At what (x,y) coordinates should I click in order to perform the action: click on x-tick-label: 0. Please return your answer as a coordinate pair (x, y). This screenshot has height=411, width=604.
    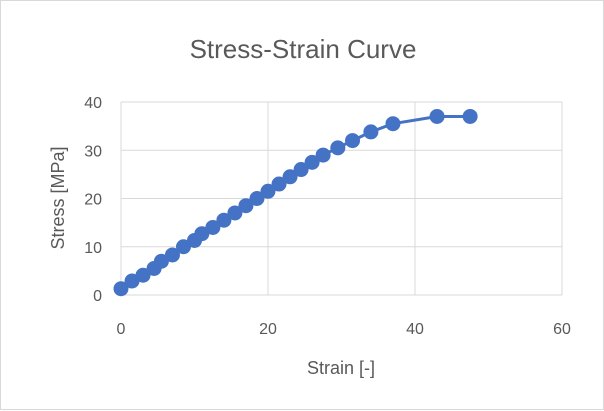
    Looking at the image, I should click on (121, 329).